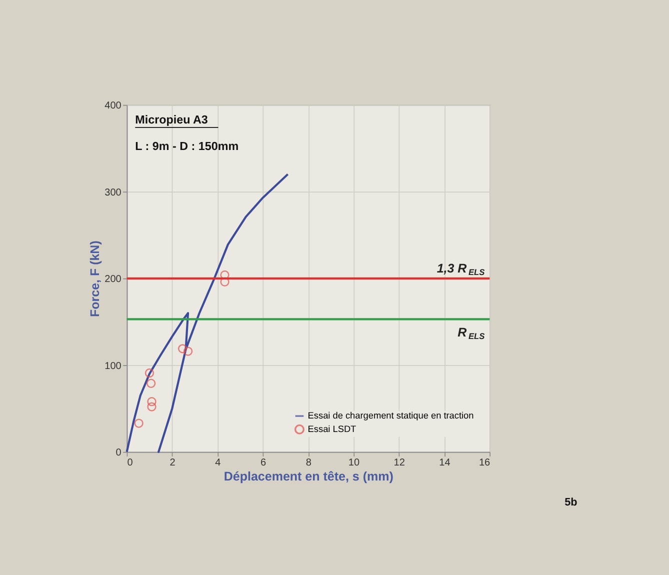 The width and height of the screenshot is (669, 575). What do you see at coordinates (445, 463) in the screenshot?
I see `x-tick-label: 14` at bounding box center [445, 463].